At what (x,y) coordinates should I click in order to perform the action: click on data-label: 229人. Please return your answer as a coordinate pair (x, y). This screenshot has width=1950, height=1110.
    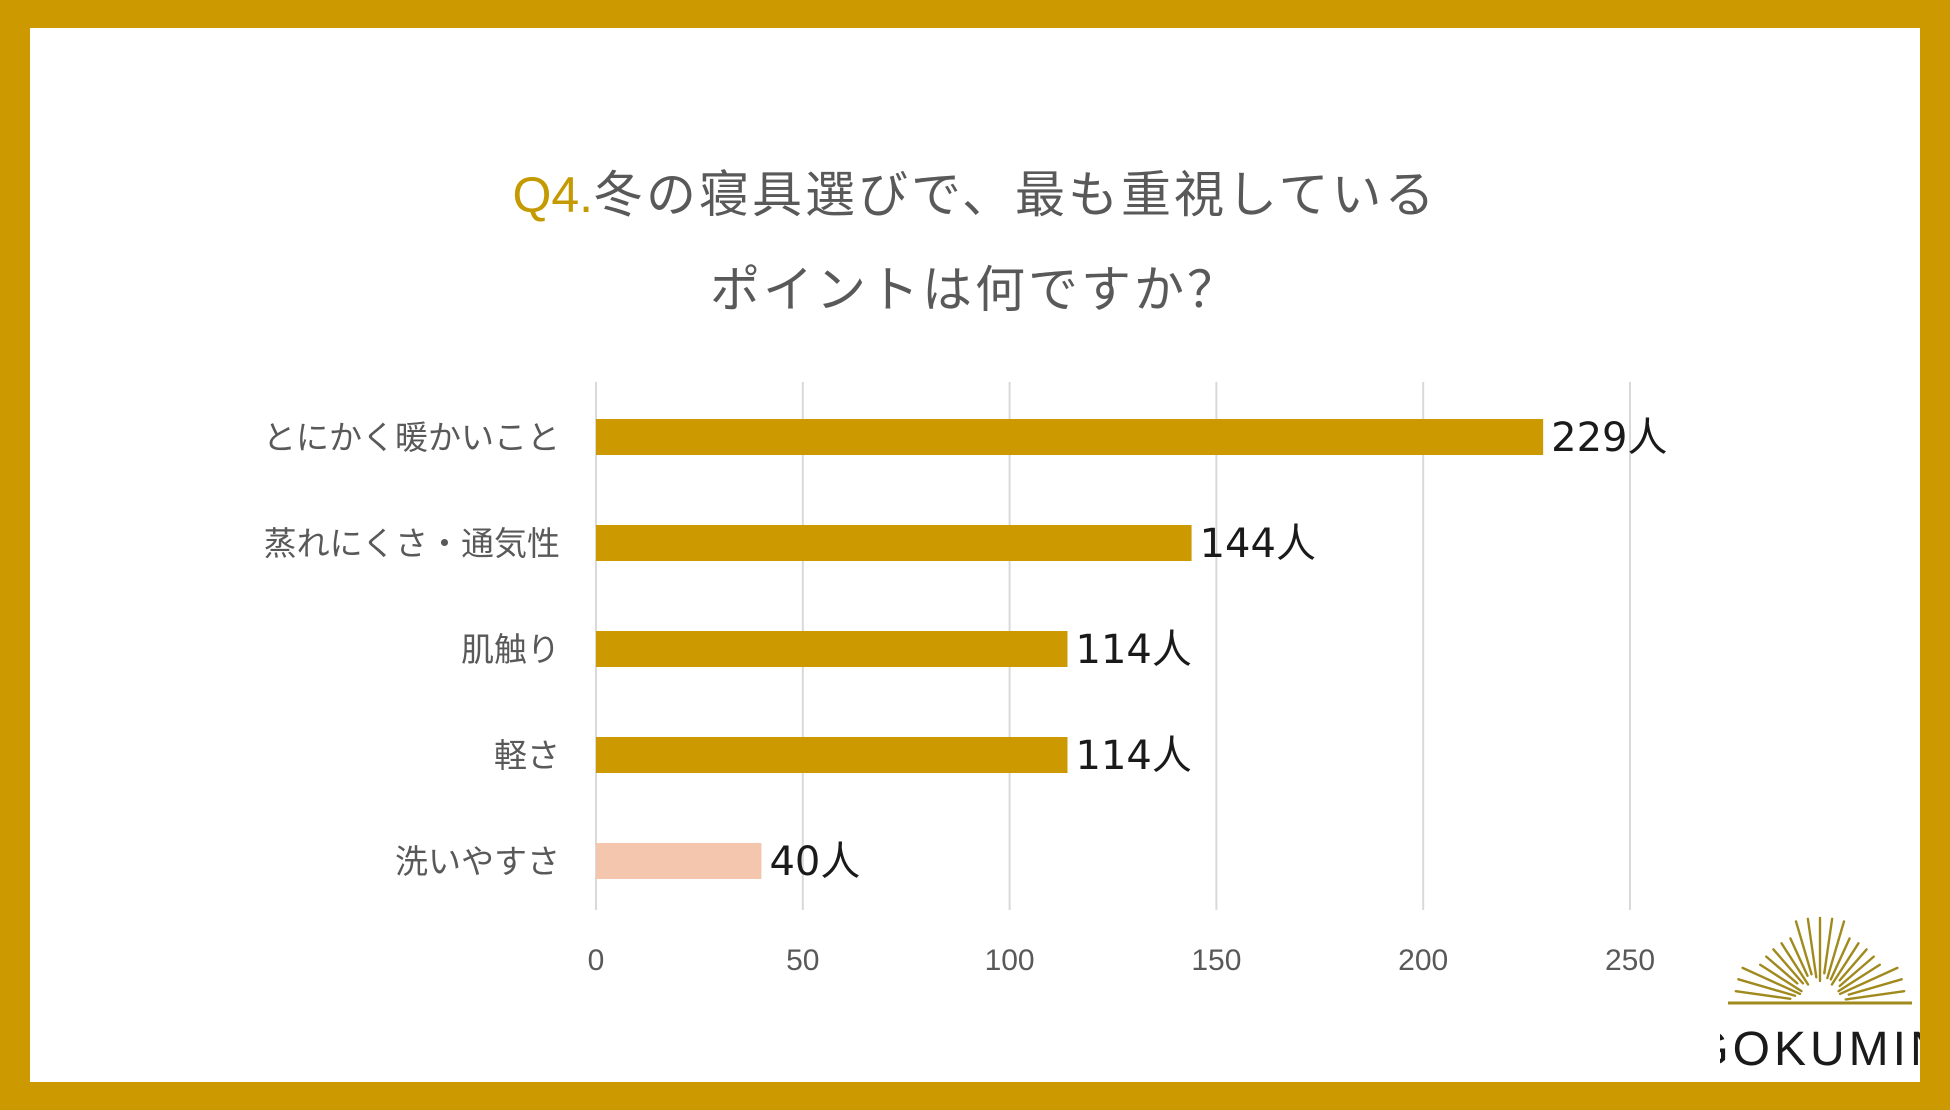
    Looking at the image, I should click on (1609, 438).